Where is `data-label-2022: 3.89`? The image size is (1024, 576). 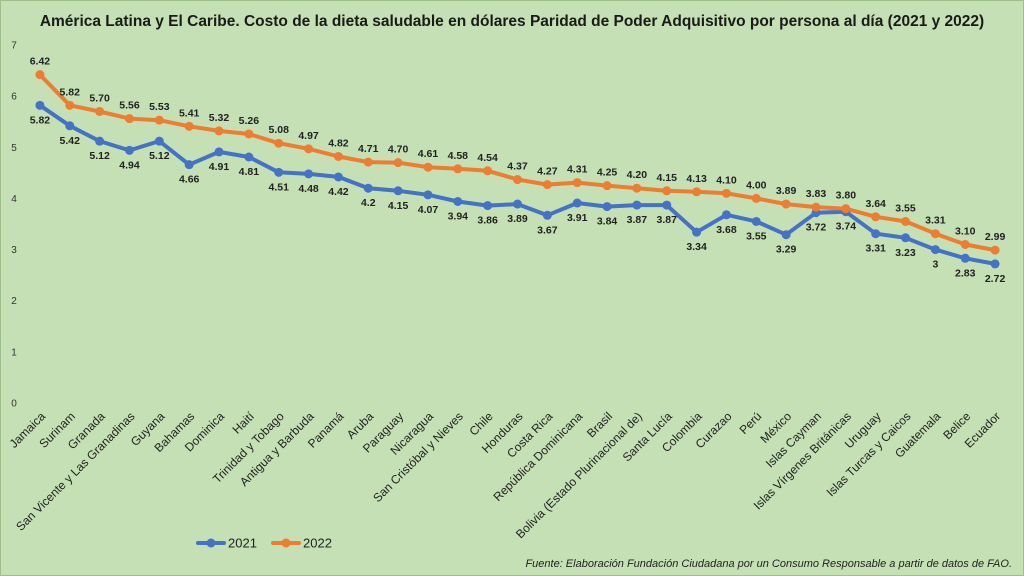 data-label-2022: 3.89 is located at coordinates (786, 191).